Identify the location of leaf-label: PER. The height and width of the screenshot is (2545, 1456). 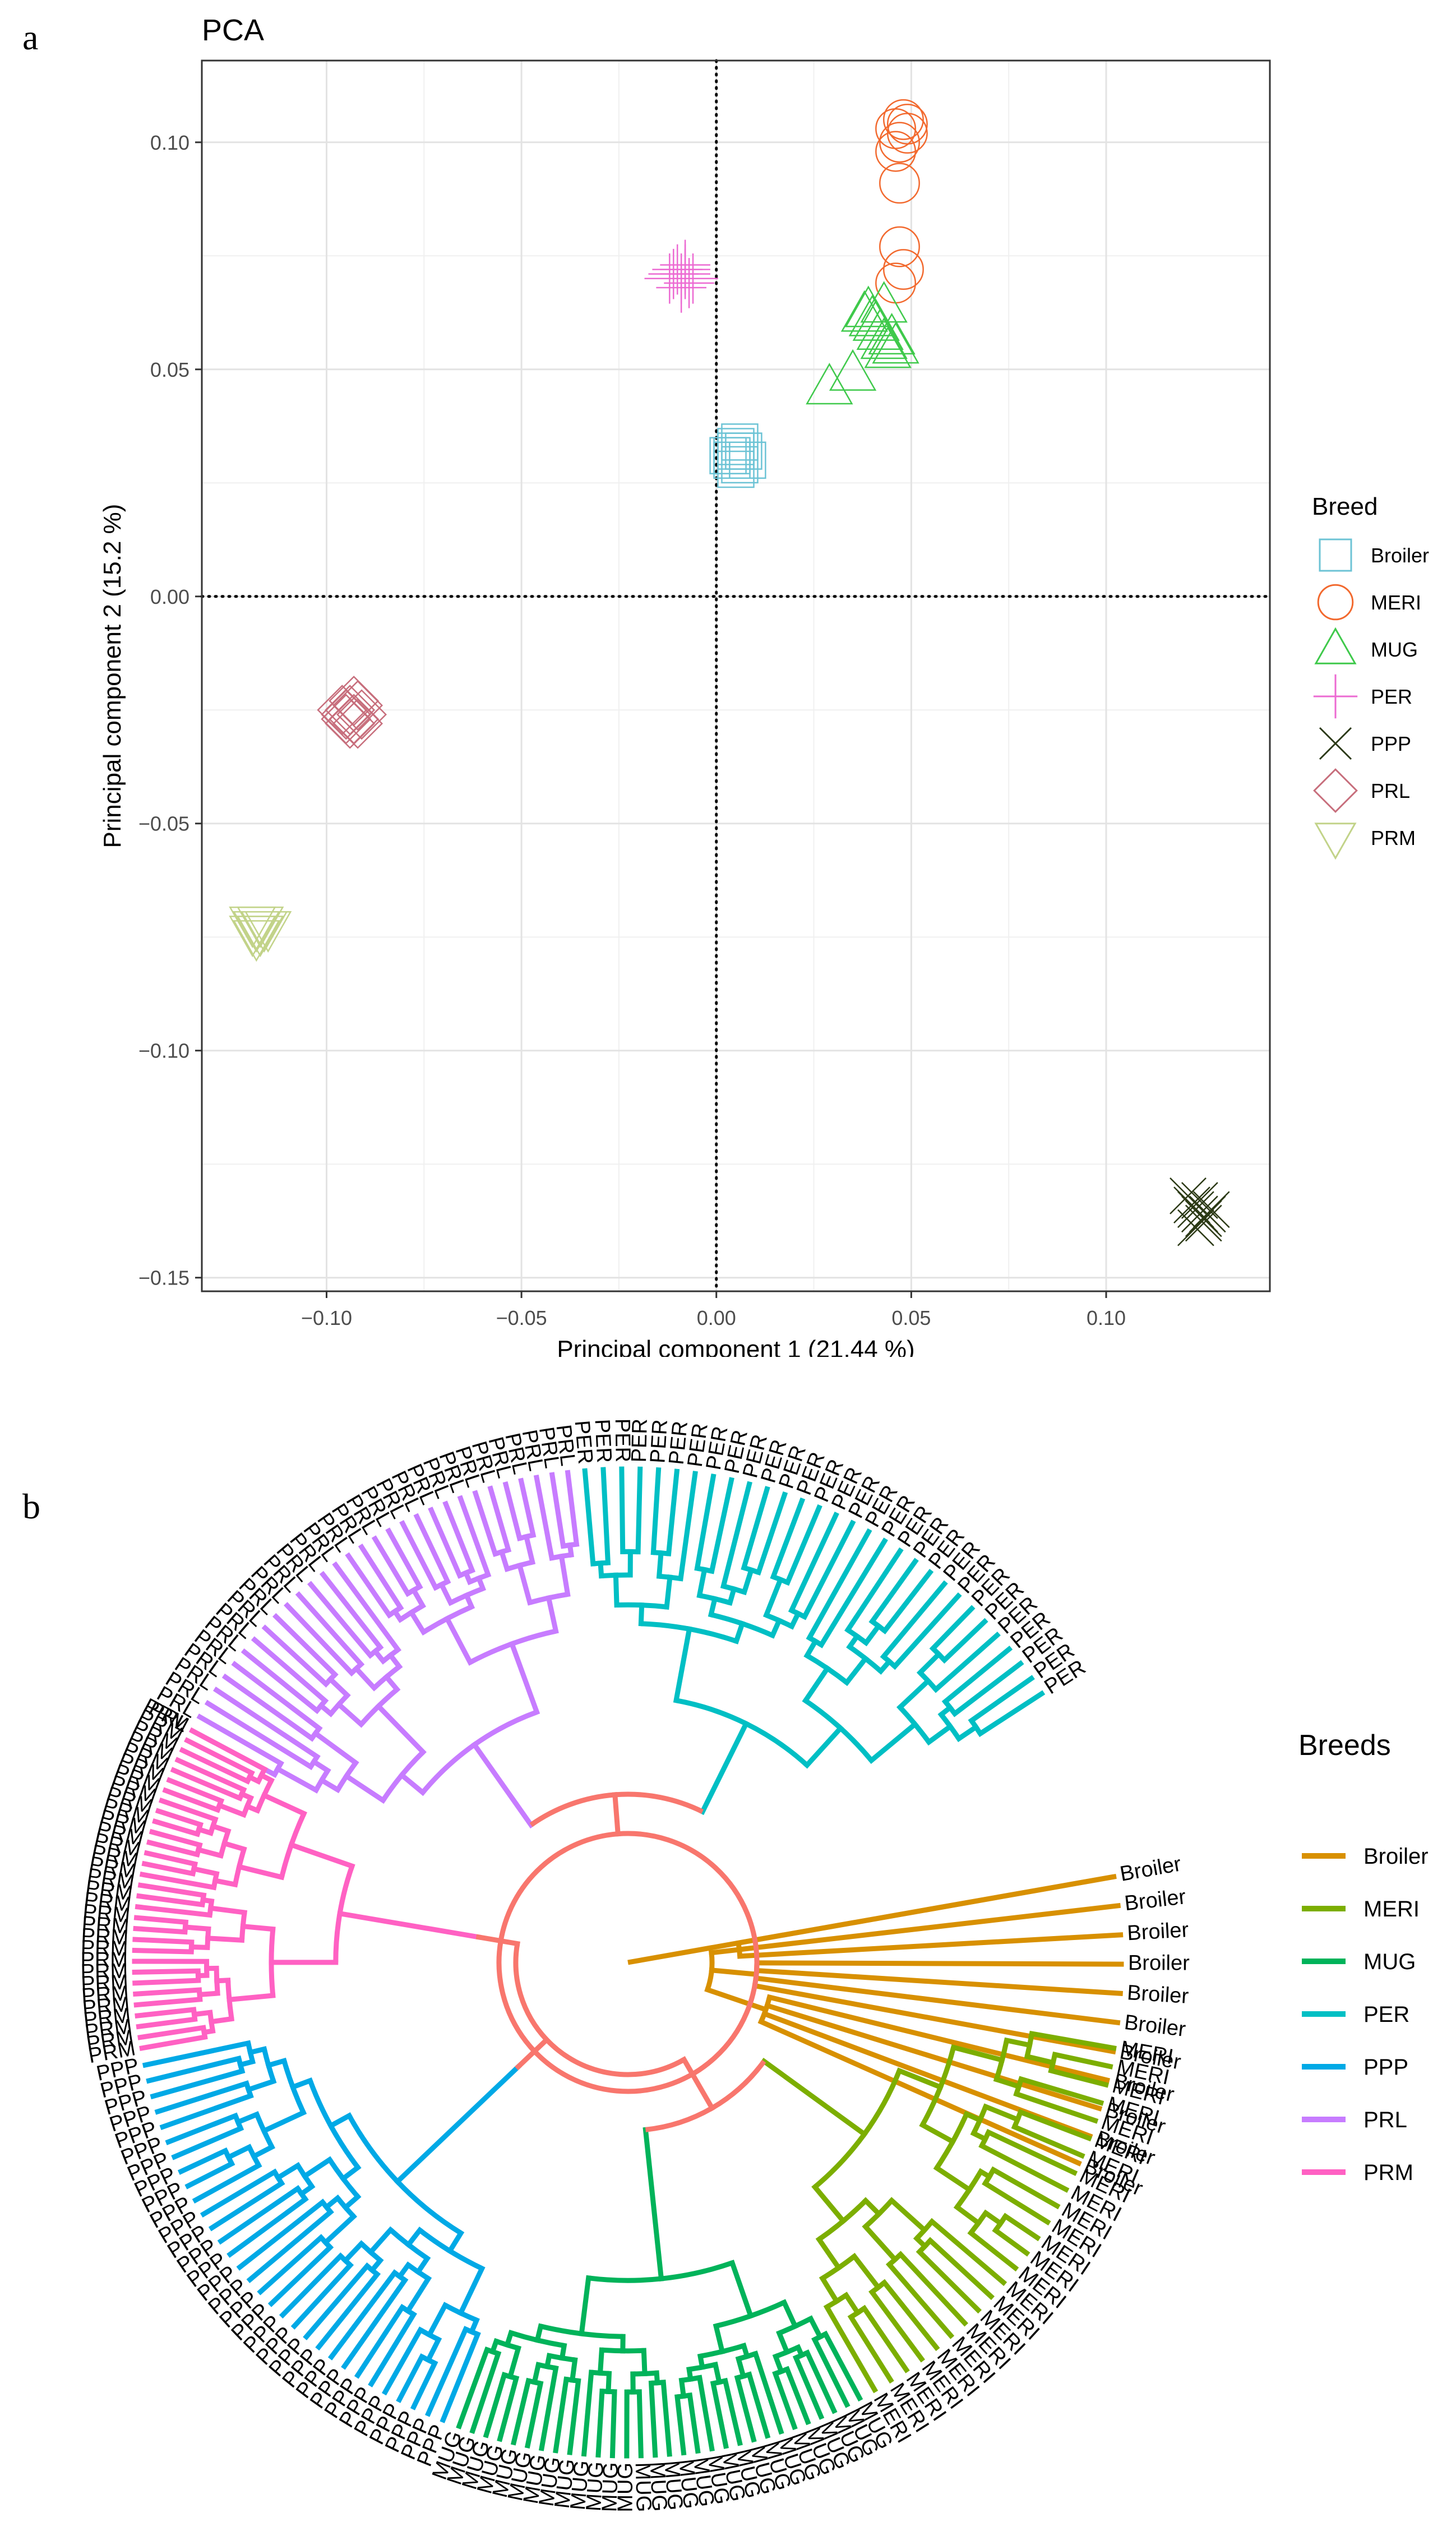
(603, 1441).